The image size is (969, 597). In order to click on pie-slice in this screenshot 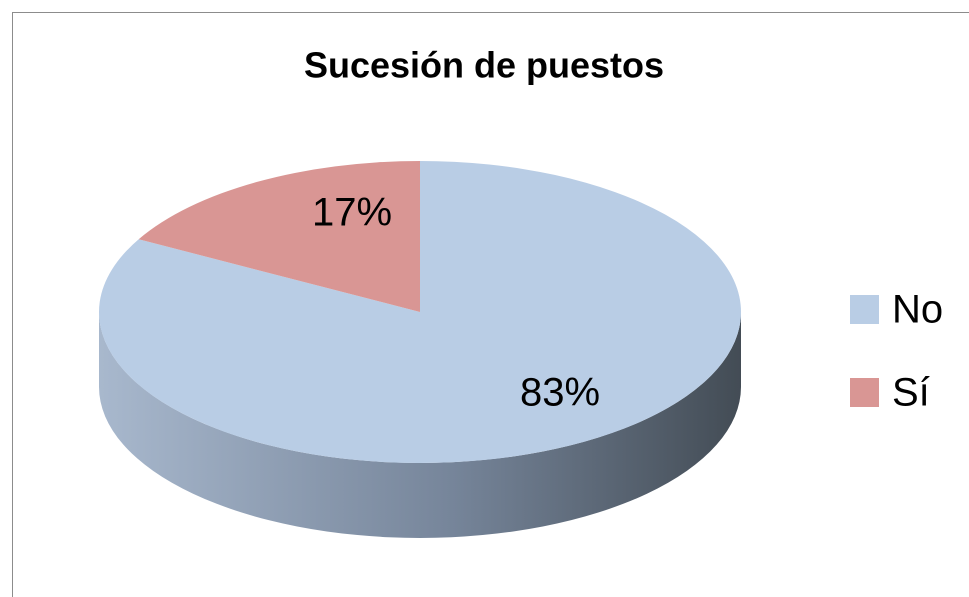, I will do `click(279, 236)`.